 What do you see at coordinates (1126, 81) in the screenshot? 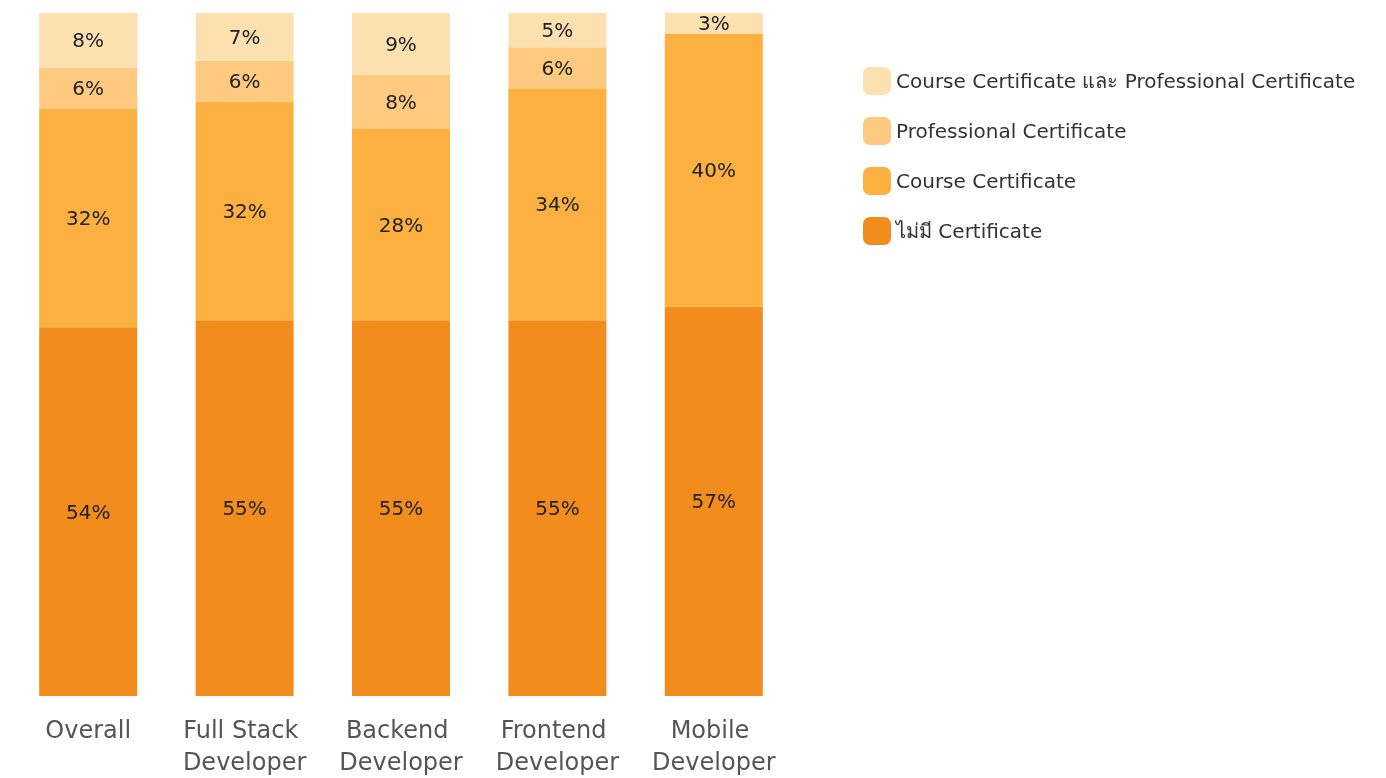
I see `legend-label: Course Certificate และ Professional Certificate` at bounding box center [1126, 81].